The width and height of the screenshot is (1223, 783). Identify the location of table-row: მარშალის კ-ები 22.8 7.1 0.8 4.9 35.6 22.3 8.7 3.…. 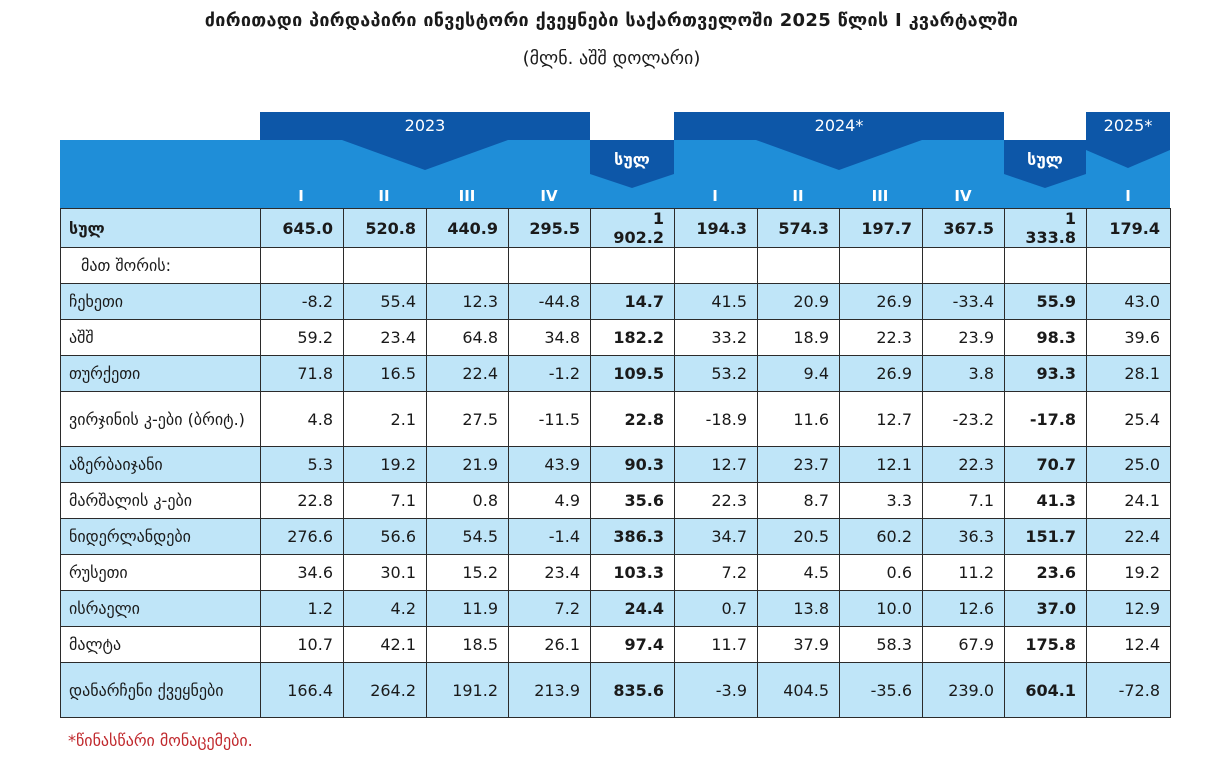
(615, 500).